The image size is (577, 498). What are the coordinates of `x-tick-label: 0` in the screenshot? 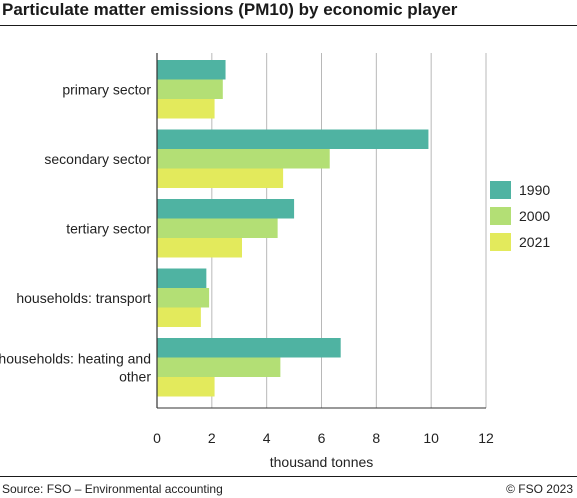 It's located at (157, 438).